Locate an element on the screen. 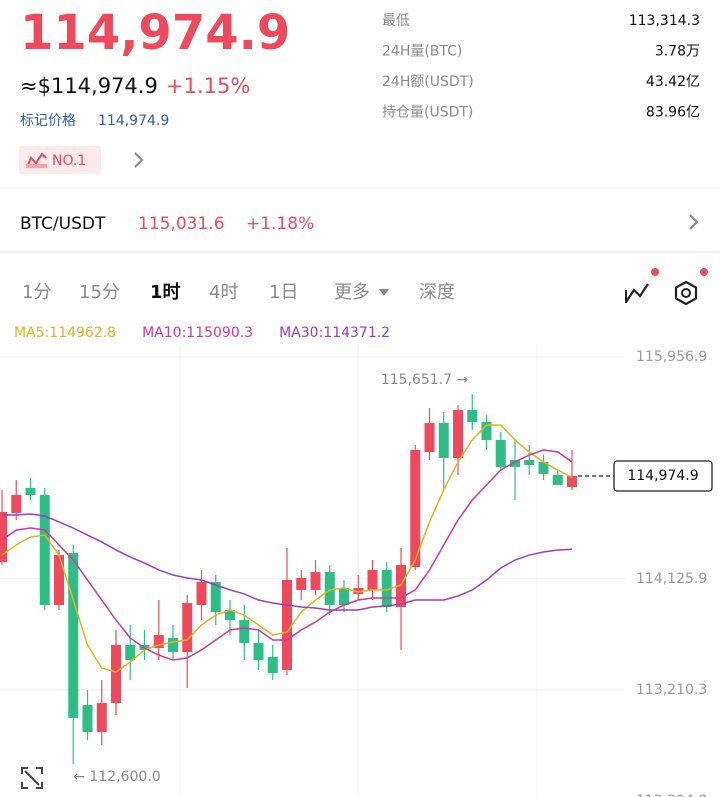  last-price-box is located at coordinates (663, 476).